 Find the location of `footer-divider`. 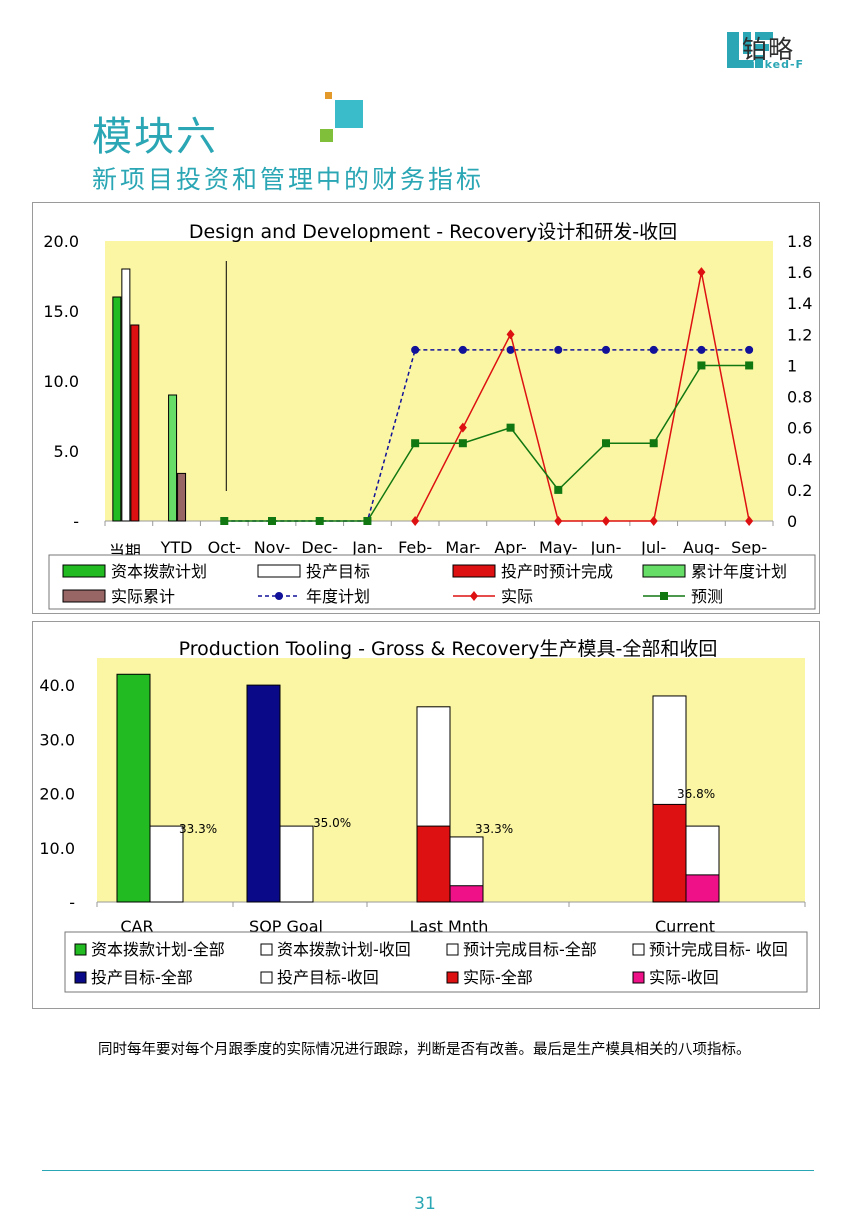

footer-divider is located at coordinates (428, 1170).